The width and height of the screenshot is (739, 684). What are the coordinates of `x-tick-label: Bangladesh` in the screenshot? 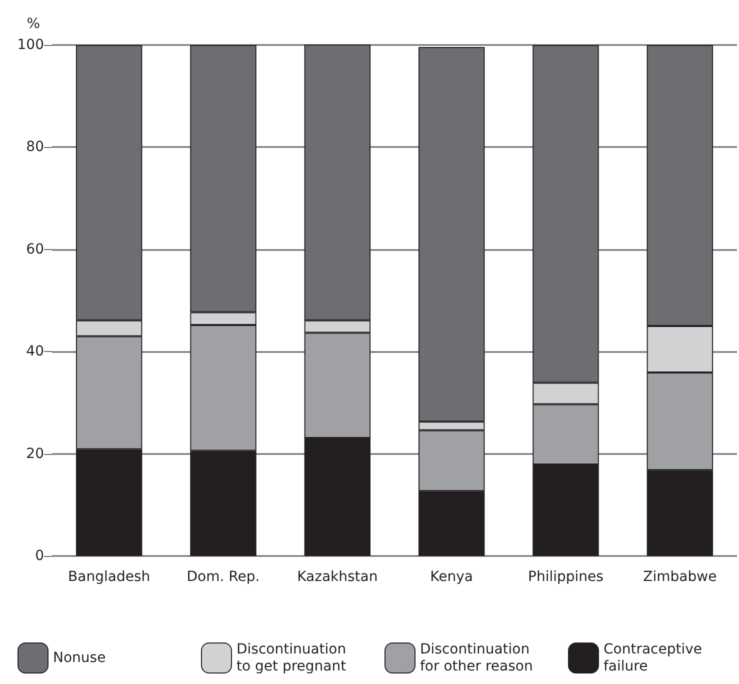 It's located at (109, 577).